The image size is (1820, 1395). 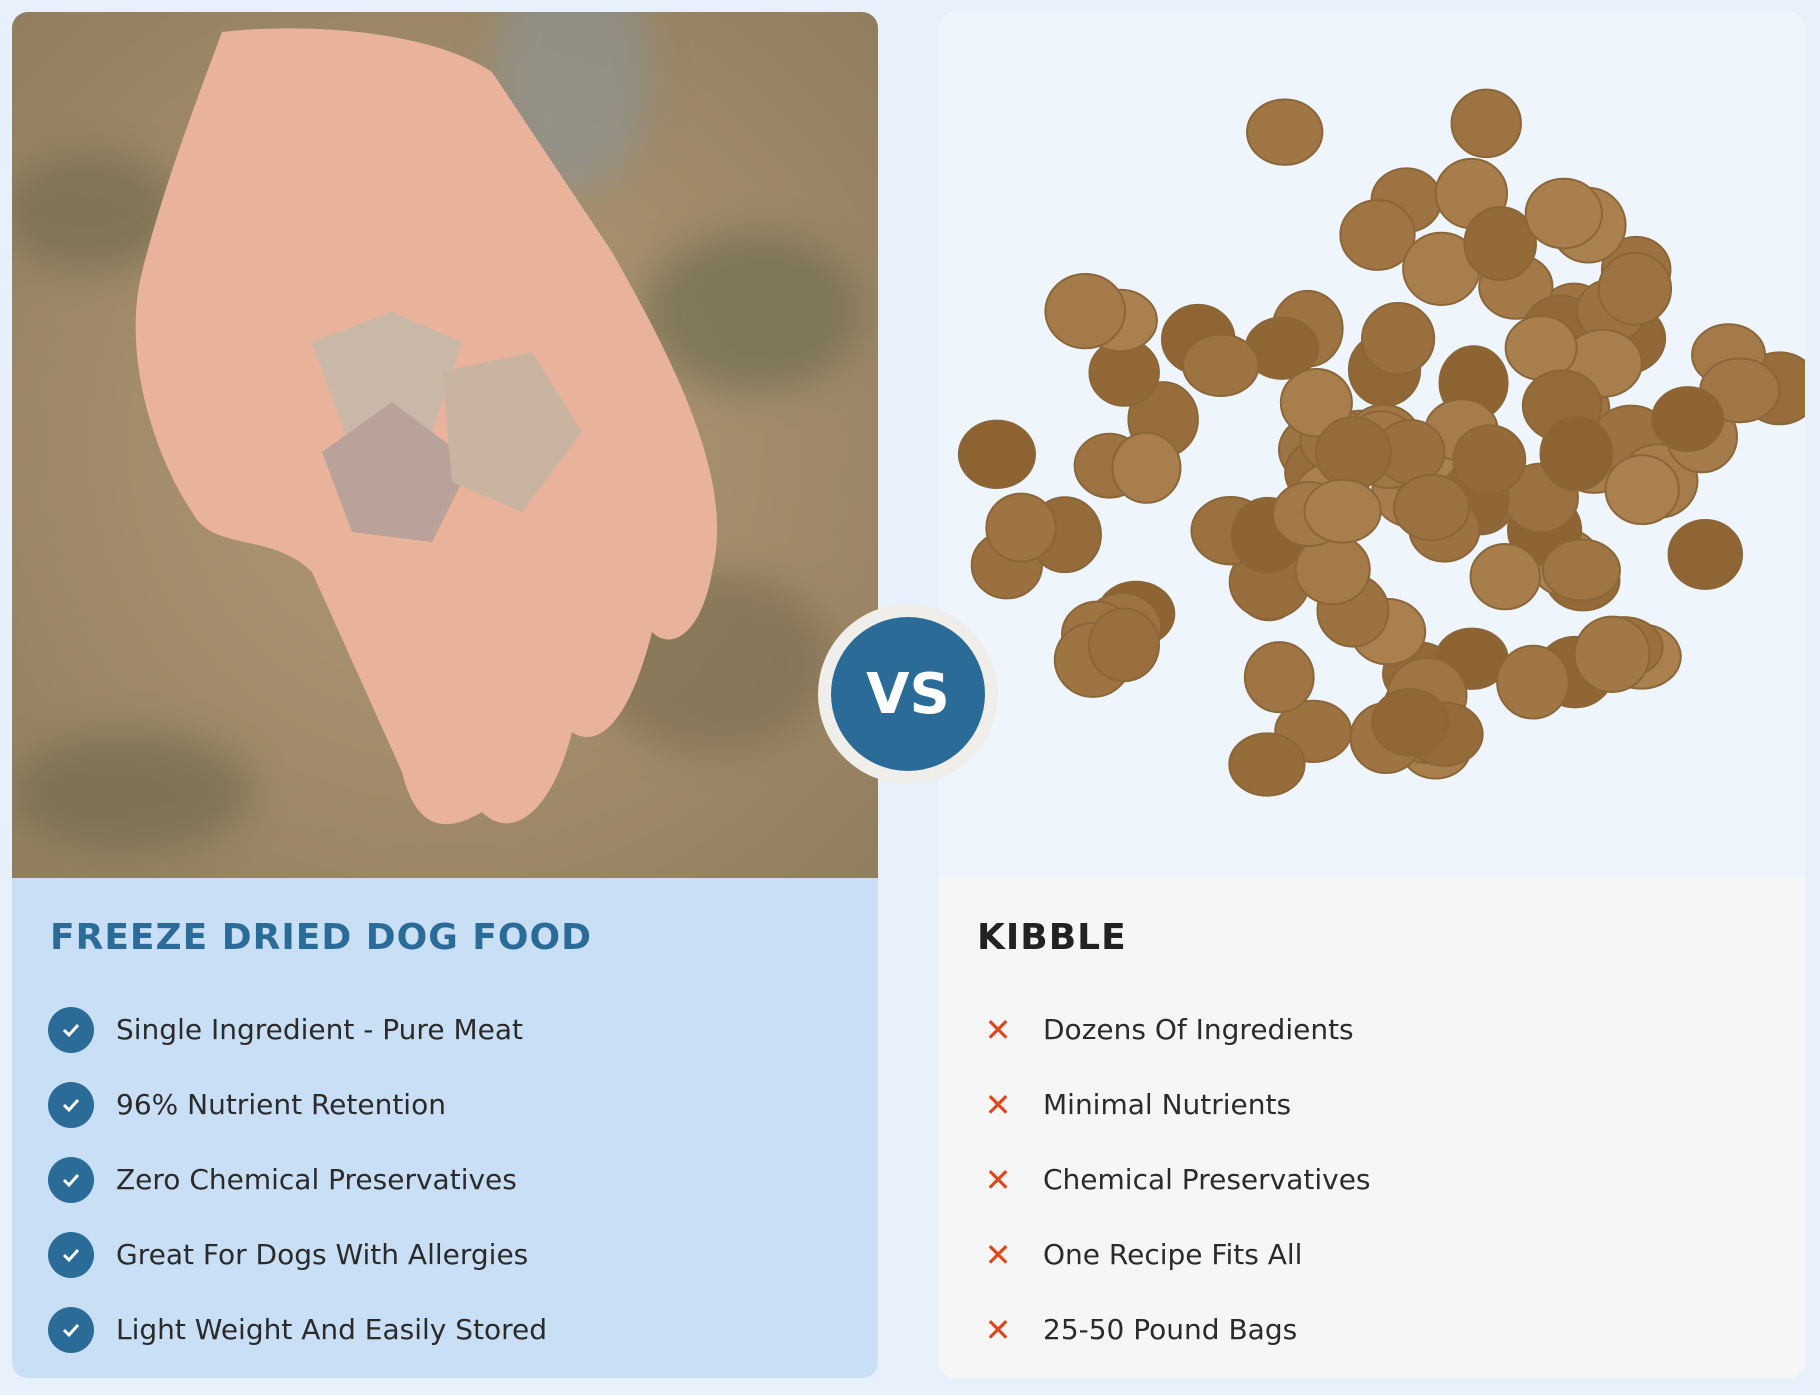 What do you see at coordinates (321, 937) in the screenshot?
I see `freeze-dried-title: FREEZE DRIED DOG FOOD` at bounding box center [321, 937].